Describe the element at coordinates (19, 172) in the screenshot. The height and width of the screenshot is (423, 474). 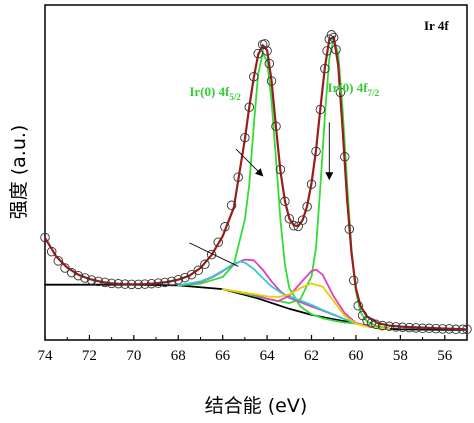
I see `y-axis-label: 强度 (a.u.)` at that location.